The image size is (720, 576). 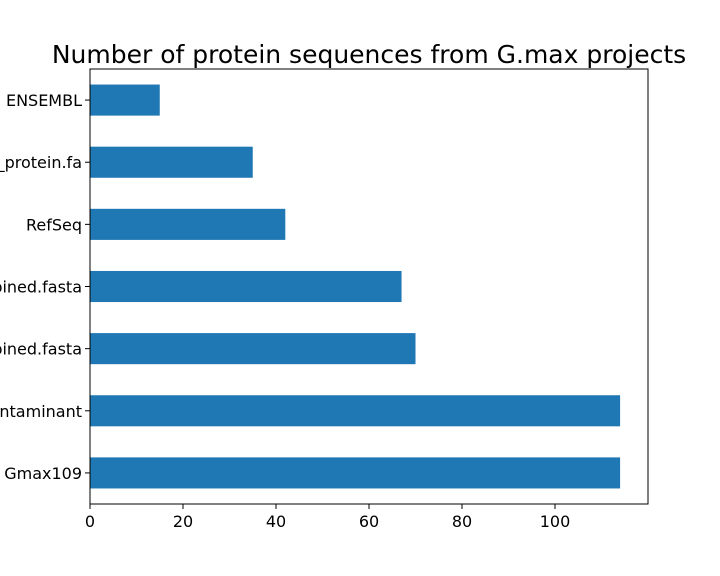 I want to click on x-tick-label: 60, so click(x=369, y=521).